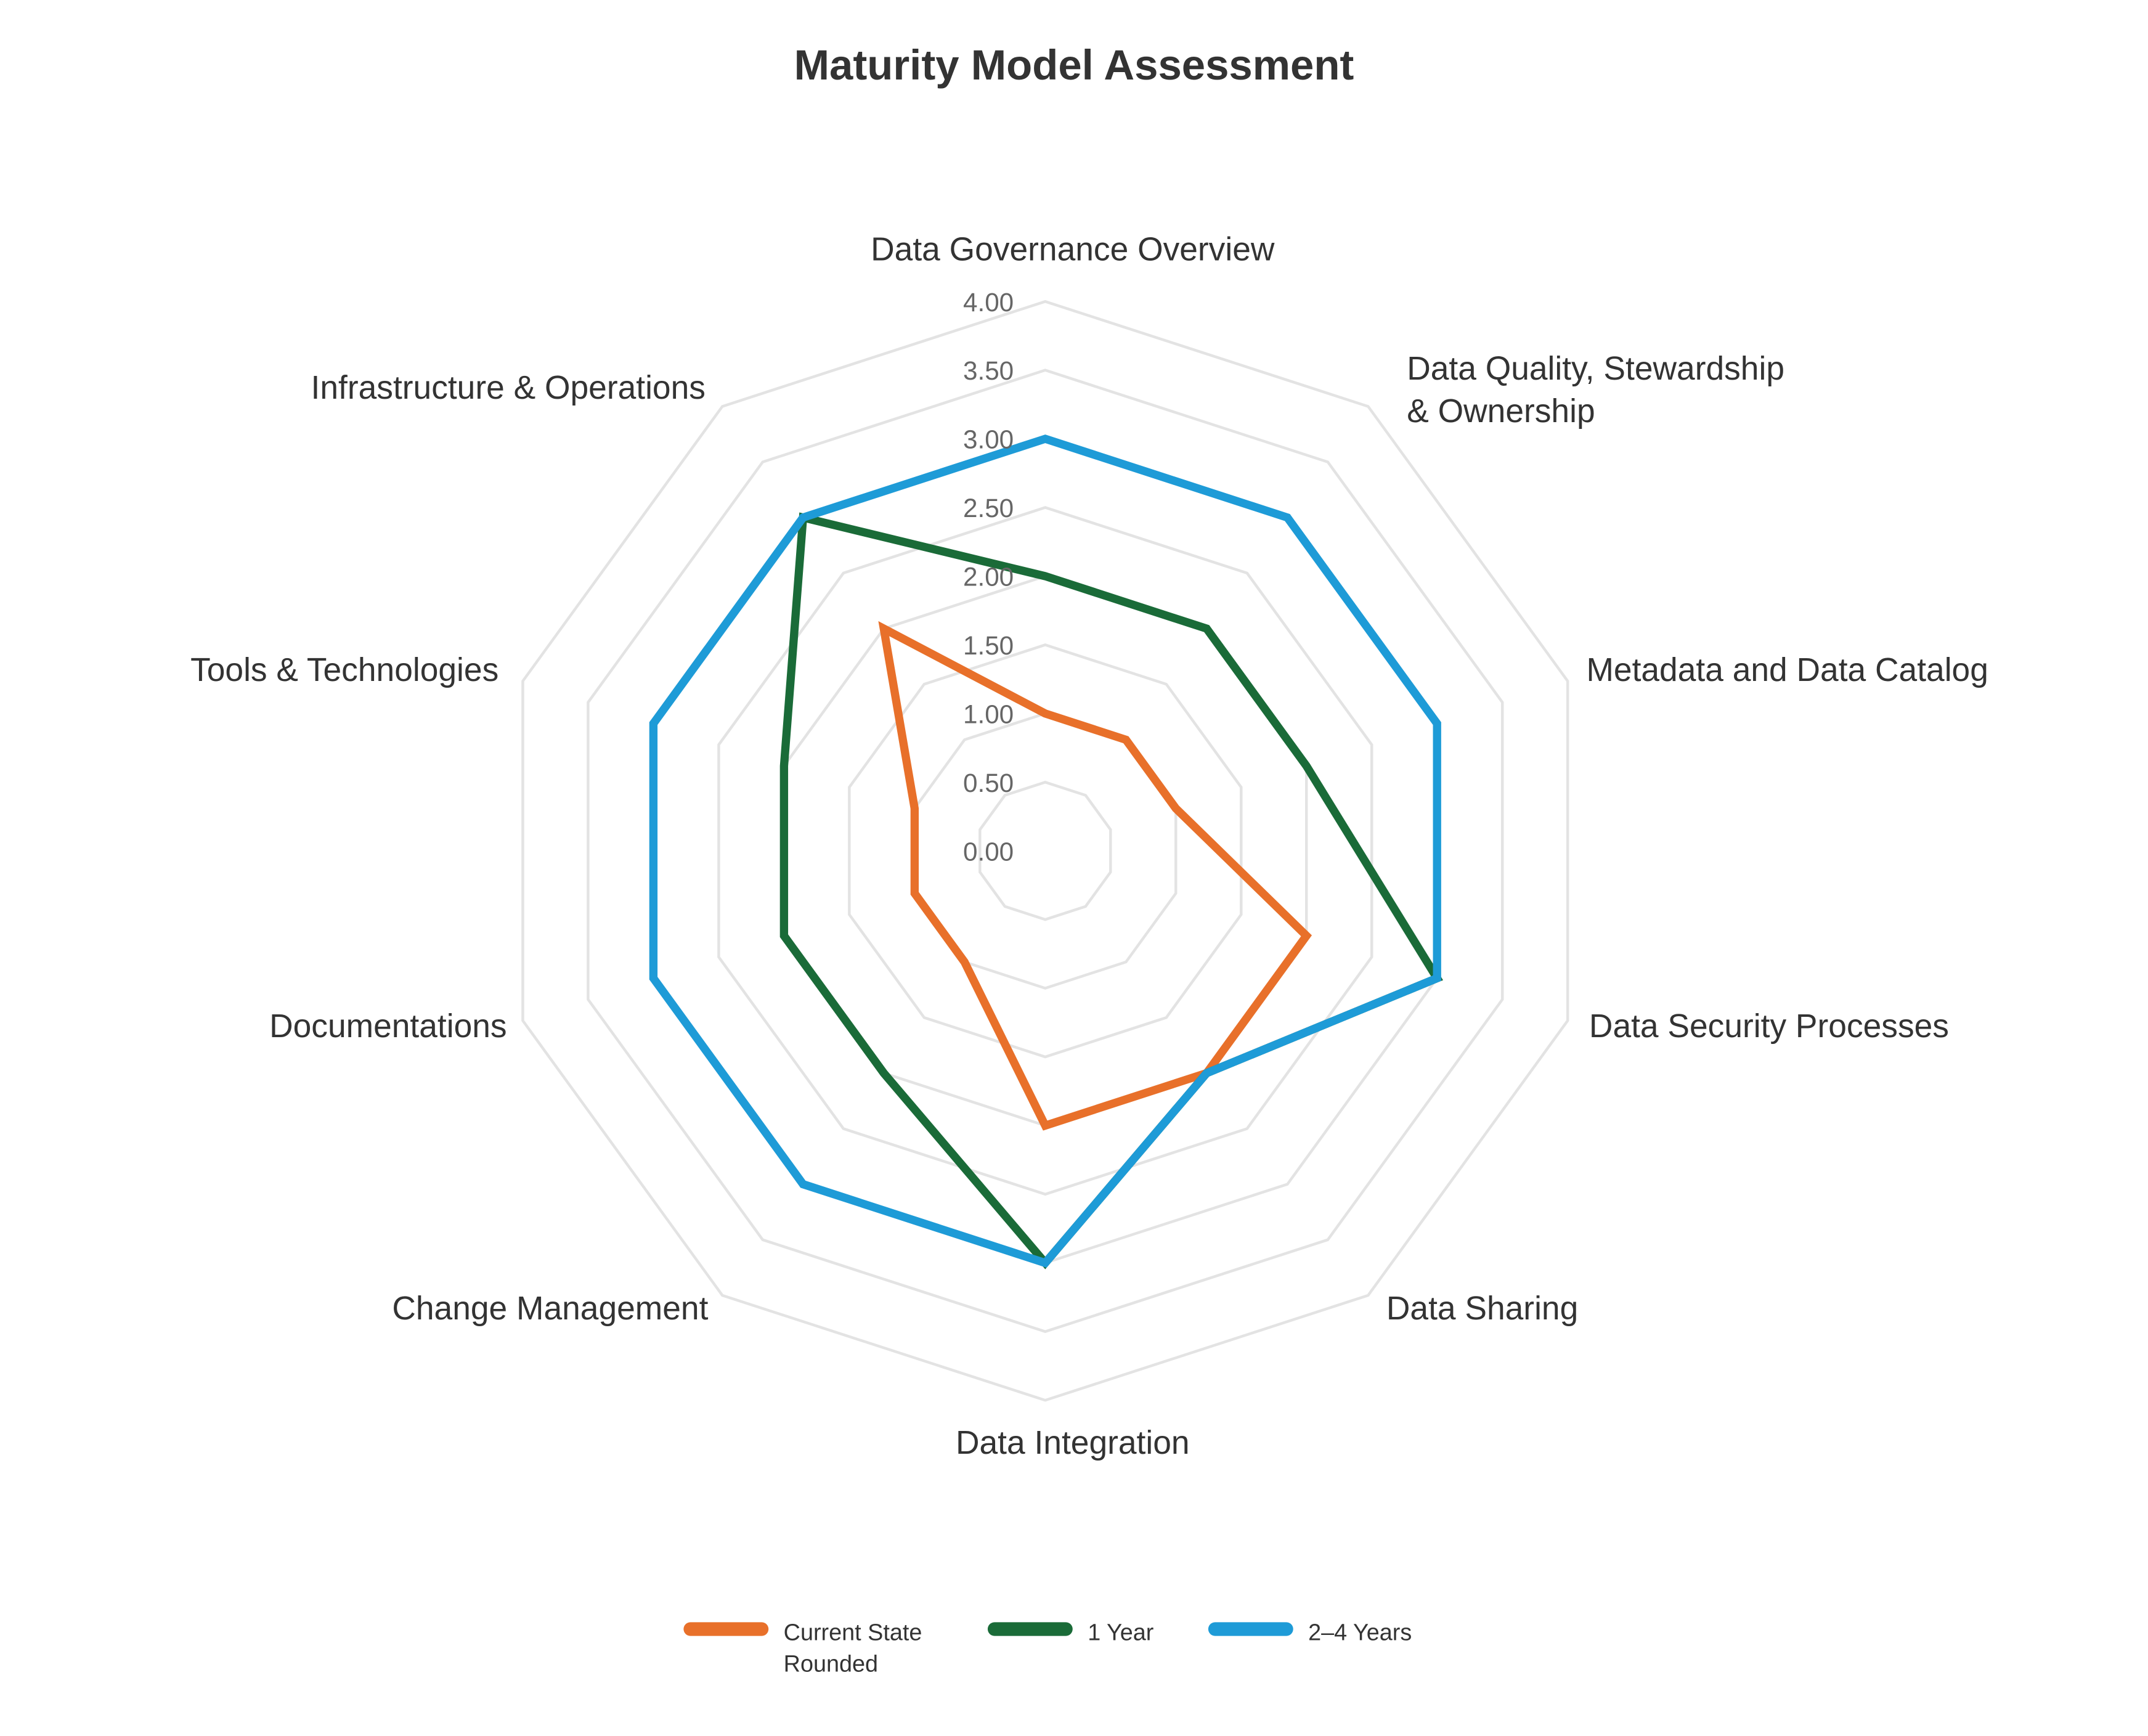 This screenshot has height=1736, width=2148. Describe the element at coordinates (1787, 670) in the screenshot. I see `category-label: Metadata and Data Catalog` at that location.